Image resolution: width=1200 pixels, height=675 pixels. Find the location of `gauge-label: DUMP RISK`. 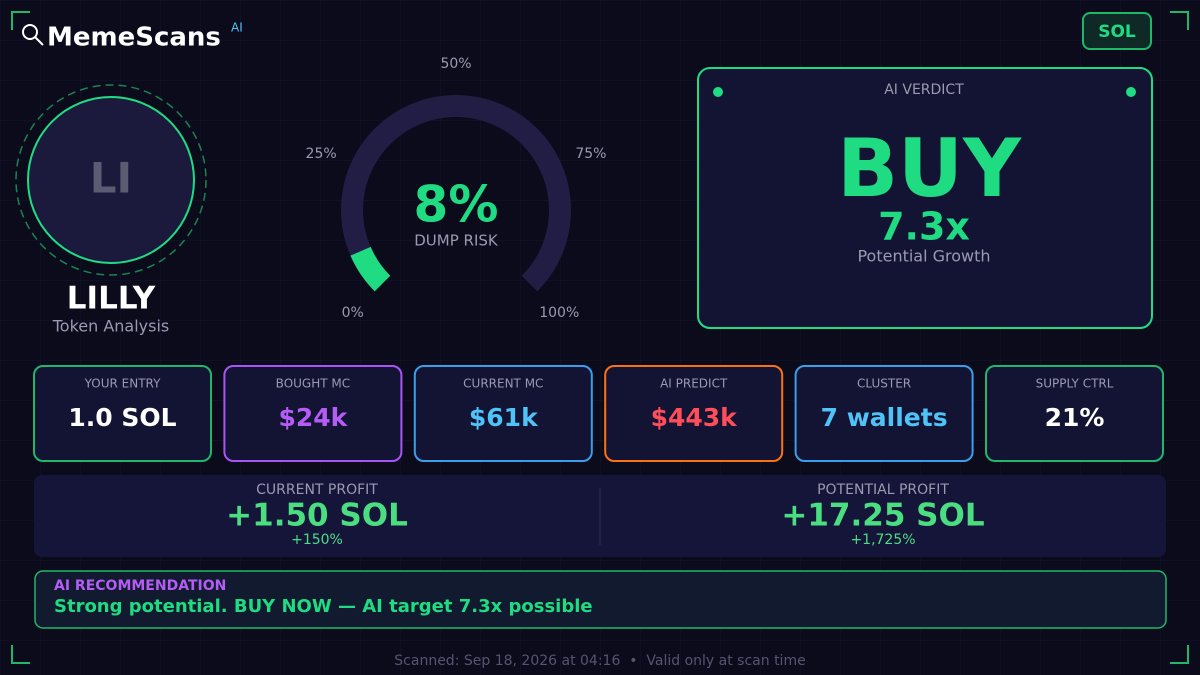

gauge-label: DUMP RISK is located at coordinates (456, 241).